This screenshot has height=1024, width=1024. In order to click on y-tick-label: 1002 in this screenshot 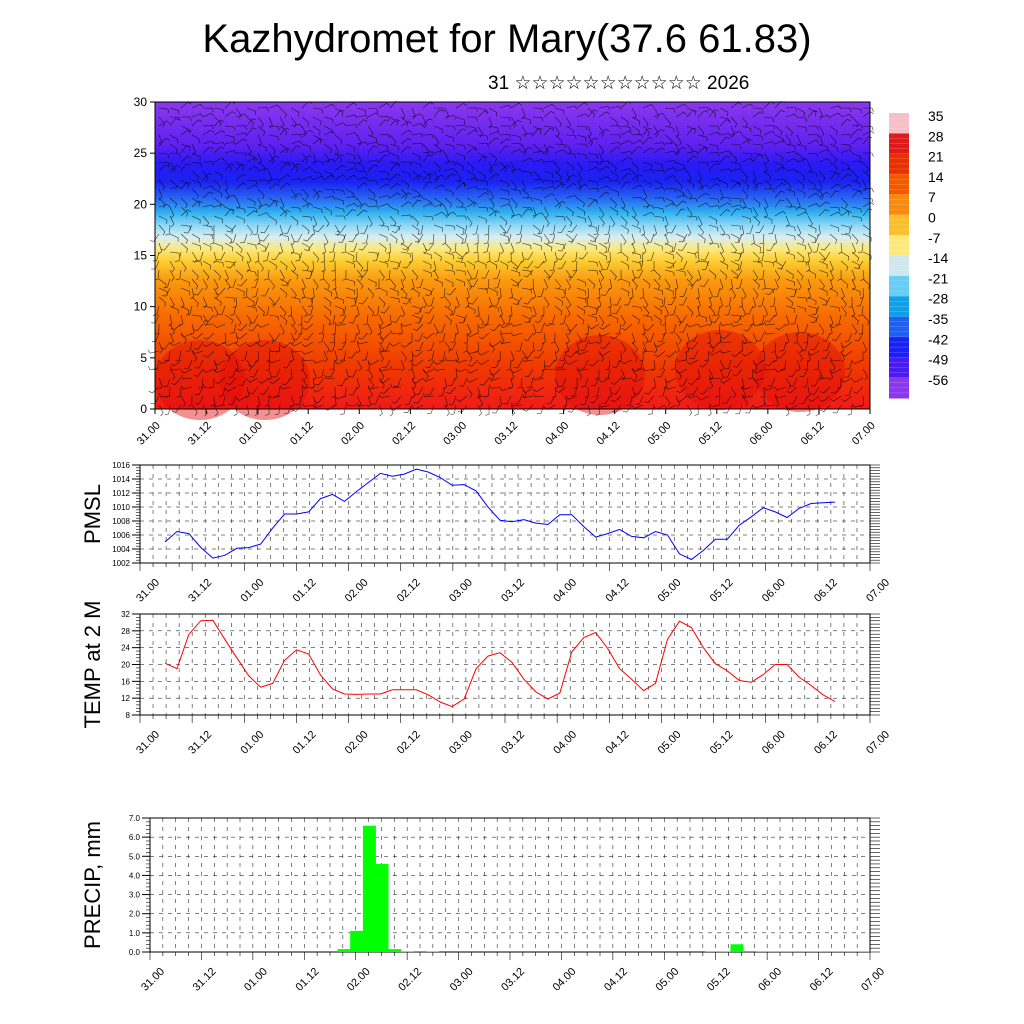, I will do `click(121, 563)`.